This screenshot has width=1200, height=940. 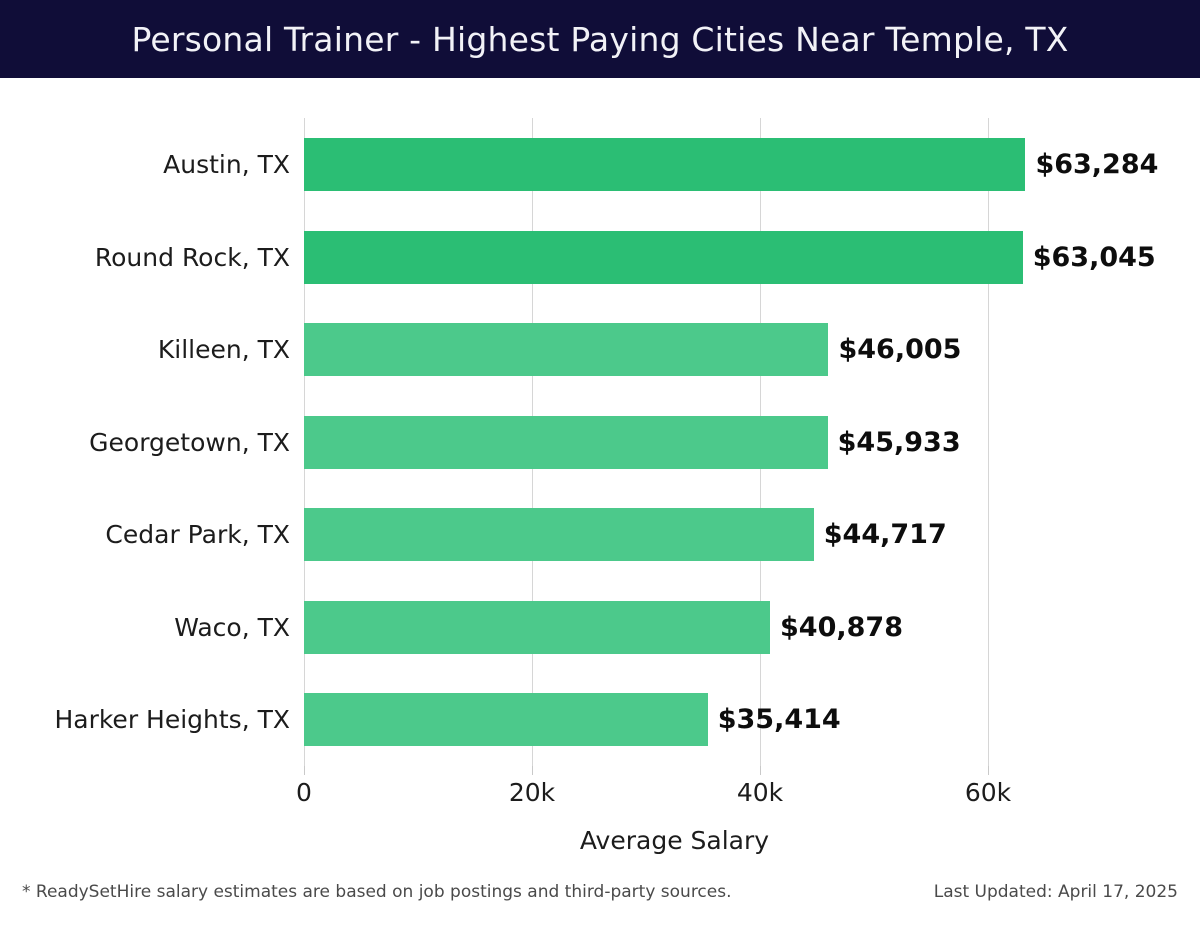 I want to click on bar-row: Austin, TX $63,284, so click(x=660, y=164).